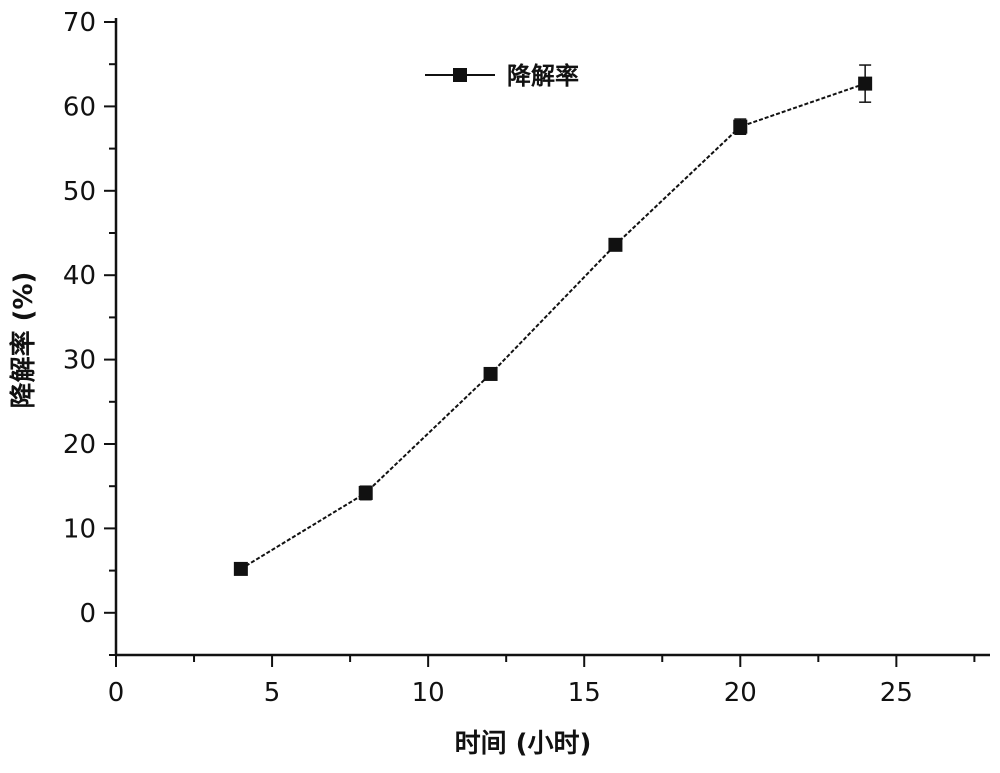 This screenshot has width=1000, height=773. What do you see at coordinates (460, 75) in the screenshot?
I see `legend-marker` at bounding box center [460, 75].